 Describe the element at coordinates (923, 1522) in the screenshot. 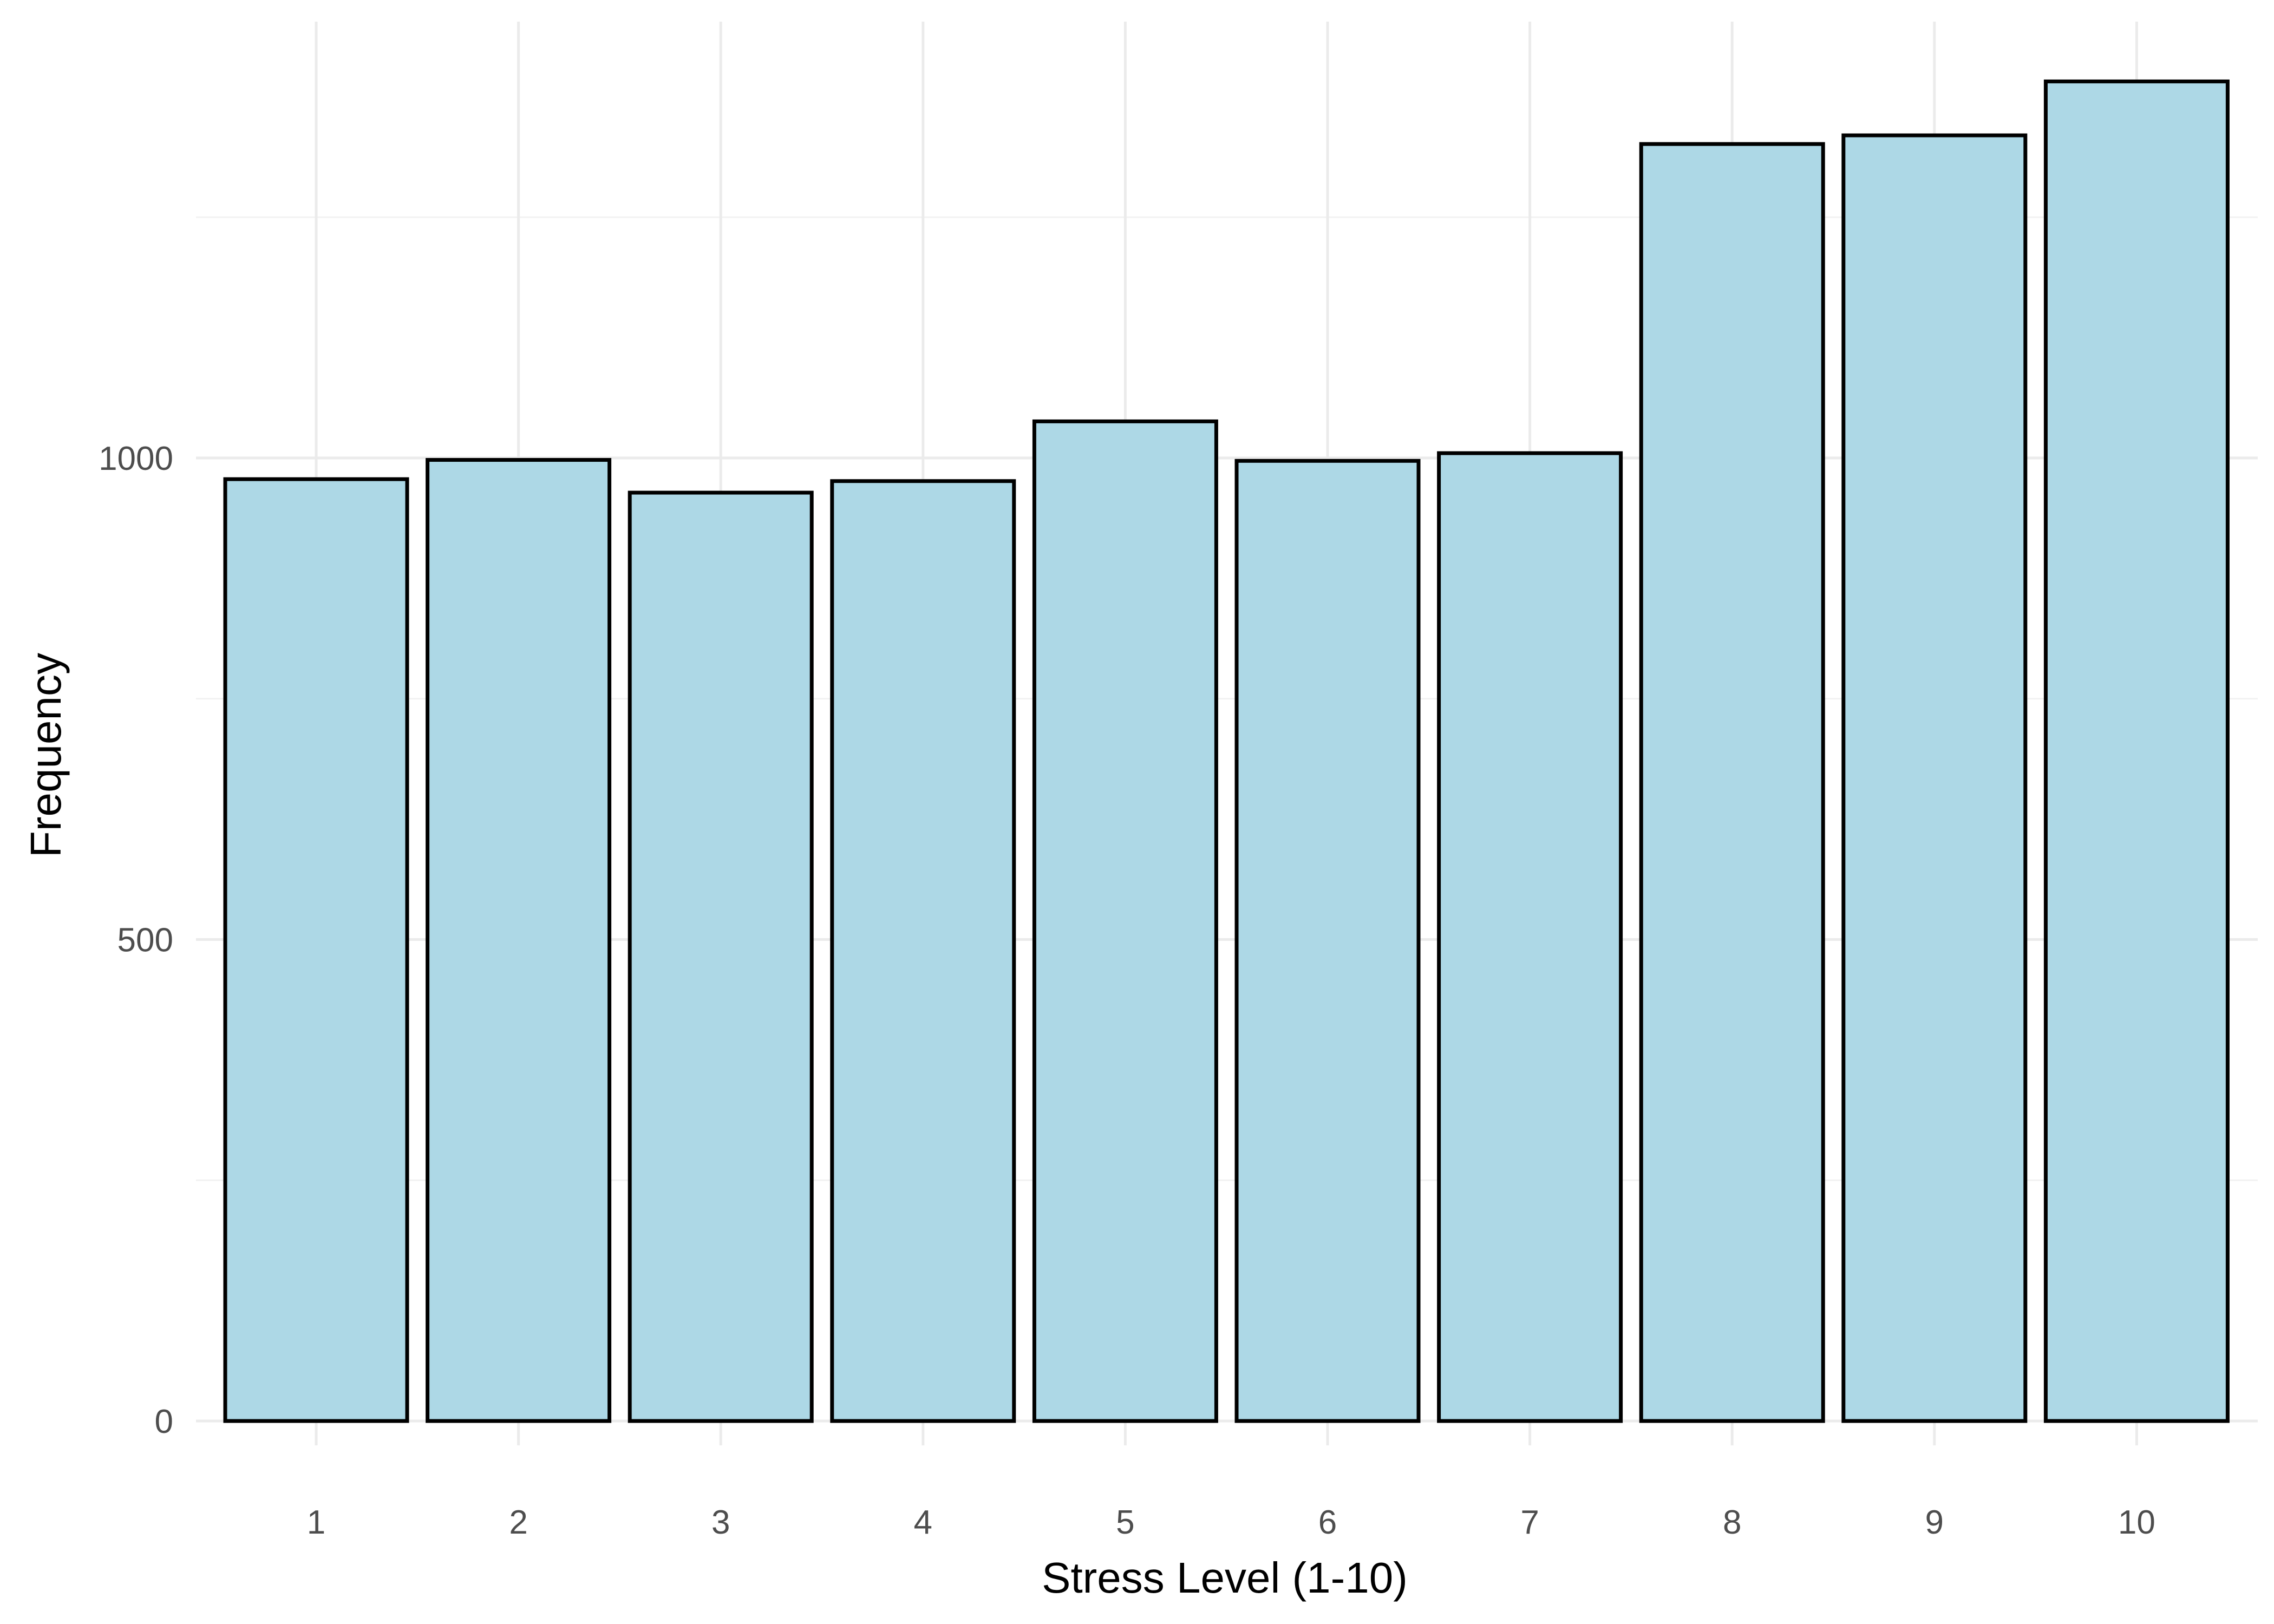

I see `x-tick-label: 4` at that location.